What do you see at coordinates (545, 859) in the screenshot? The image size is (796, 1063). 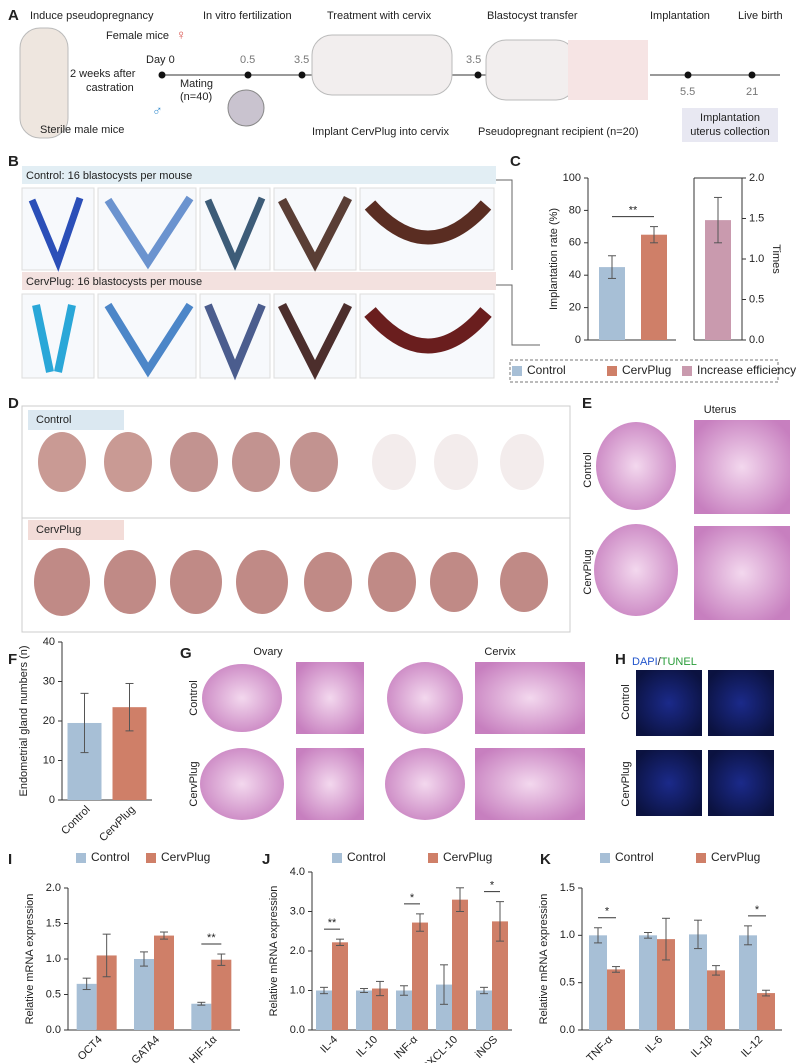 I see `panel-label: K` at bounding box center [545, 859].